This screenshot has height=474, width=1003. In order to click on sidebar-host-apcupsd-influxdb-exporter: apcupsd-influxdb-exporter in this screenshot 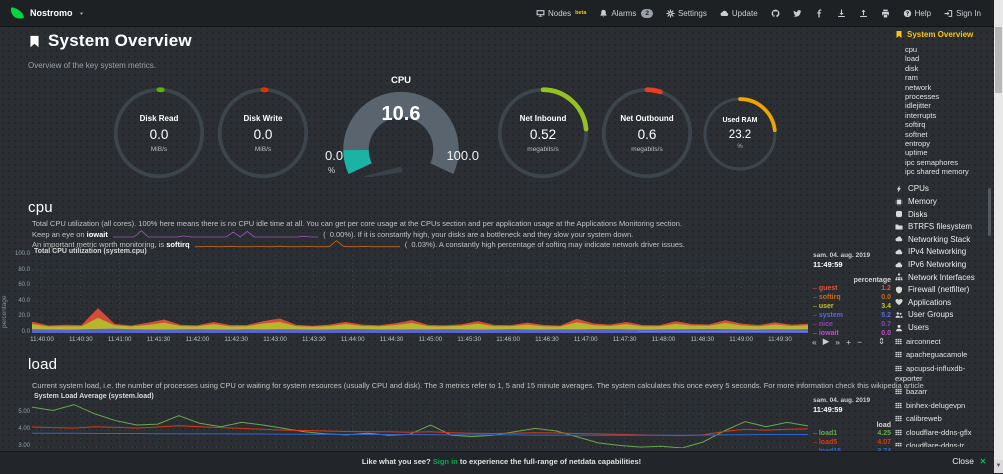, I will do `click(930, 373)`.